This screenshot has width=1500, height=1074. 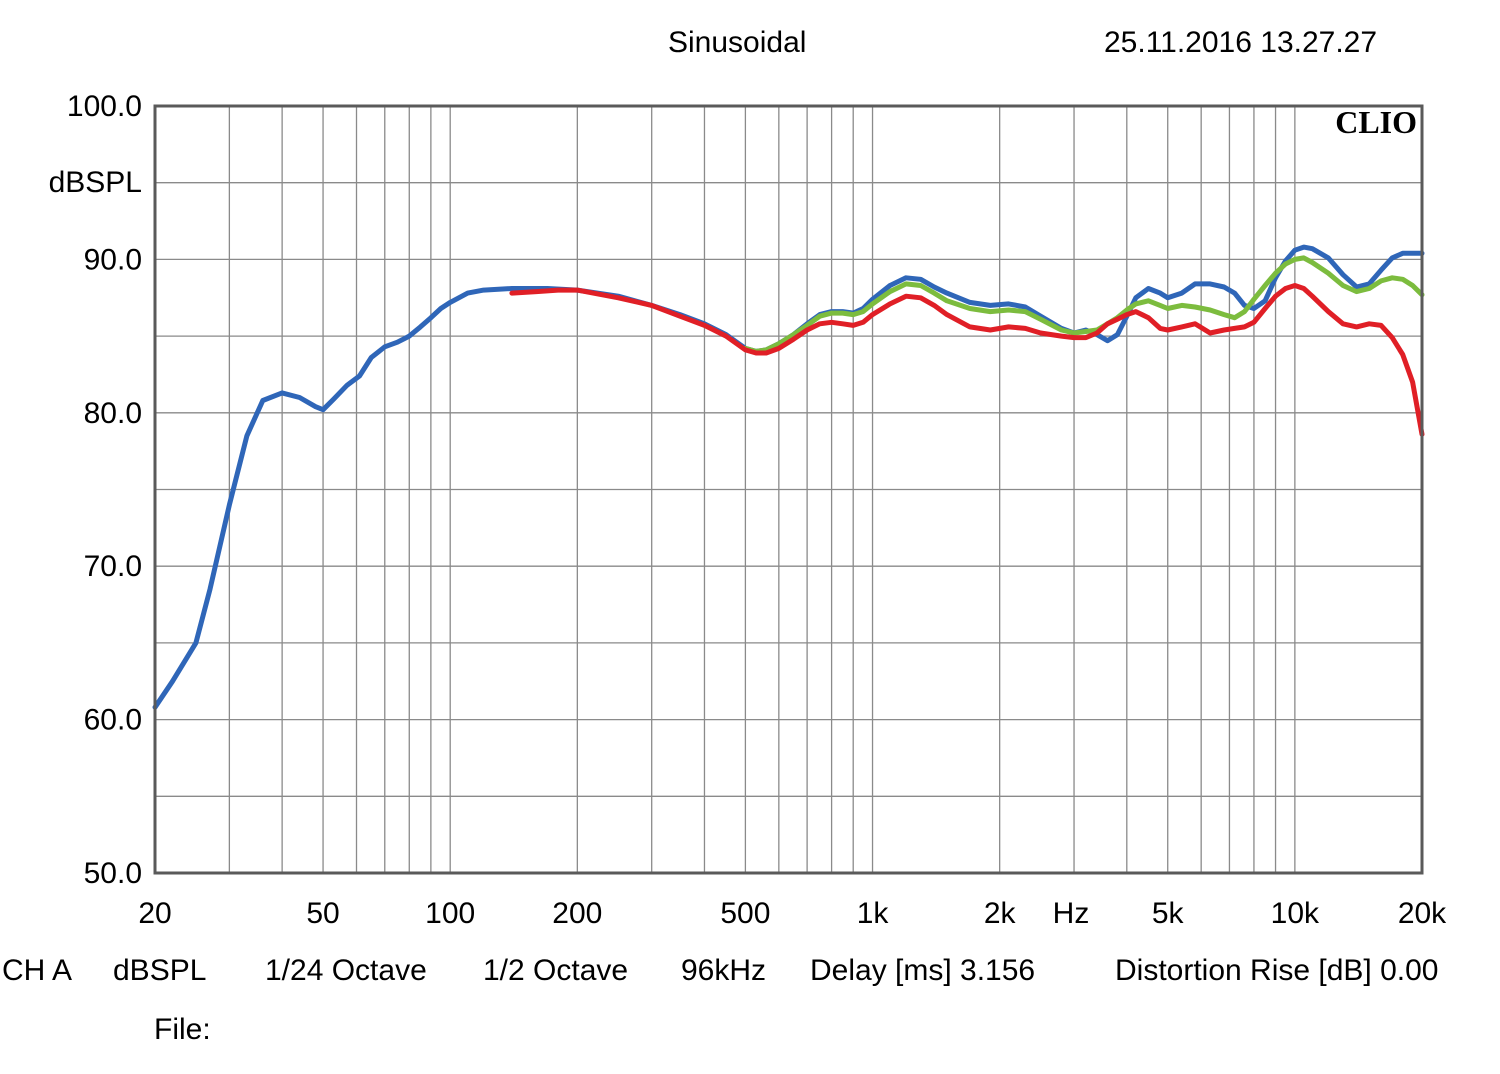 I want to click on y-tick-label: 60.0, so click(x=113, y=720).